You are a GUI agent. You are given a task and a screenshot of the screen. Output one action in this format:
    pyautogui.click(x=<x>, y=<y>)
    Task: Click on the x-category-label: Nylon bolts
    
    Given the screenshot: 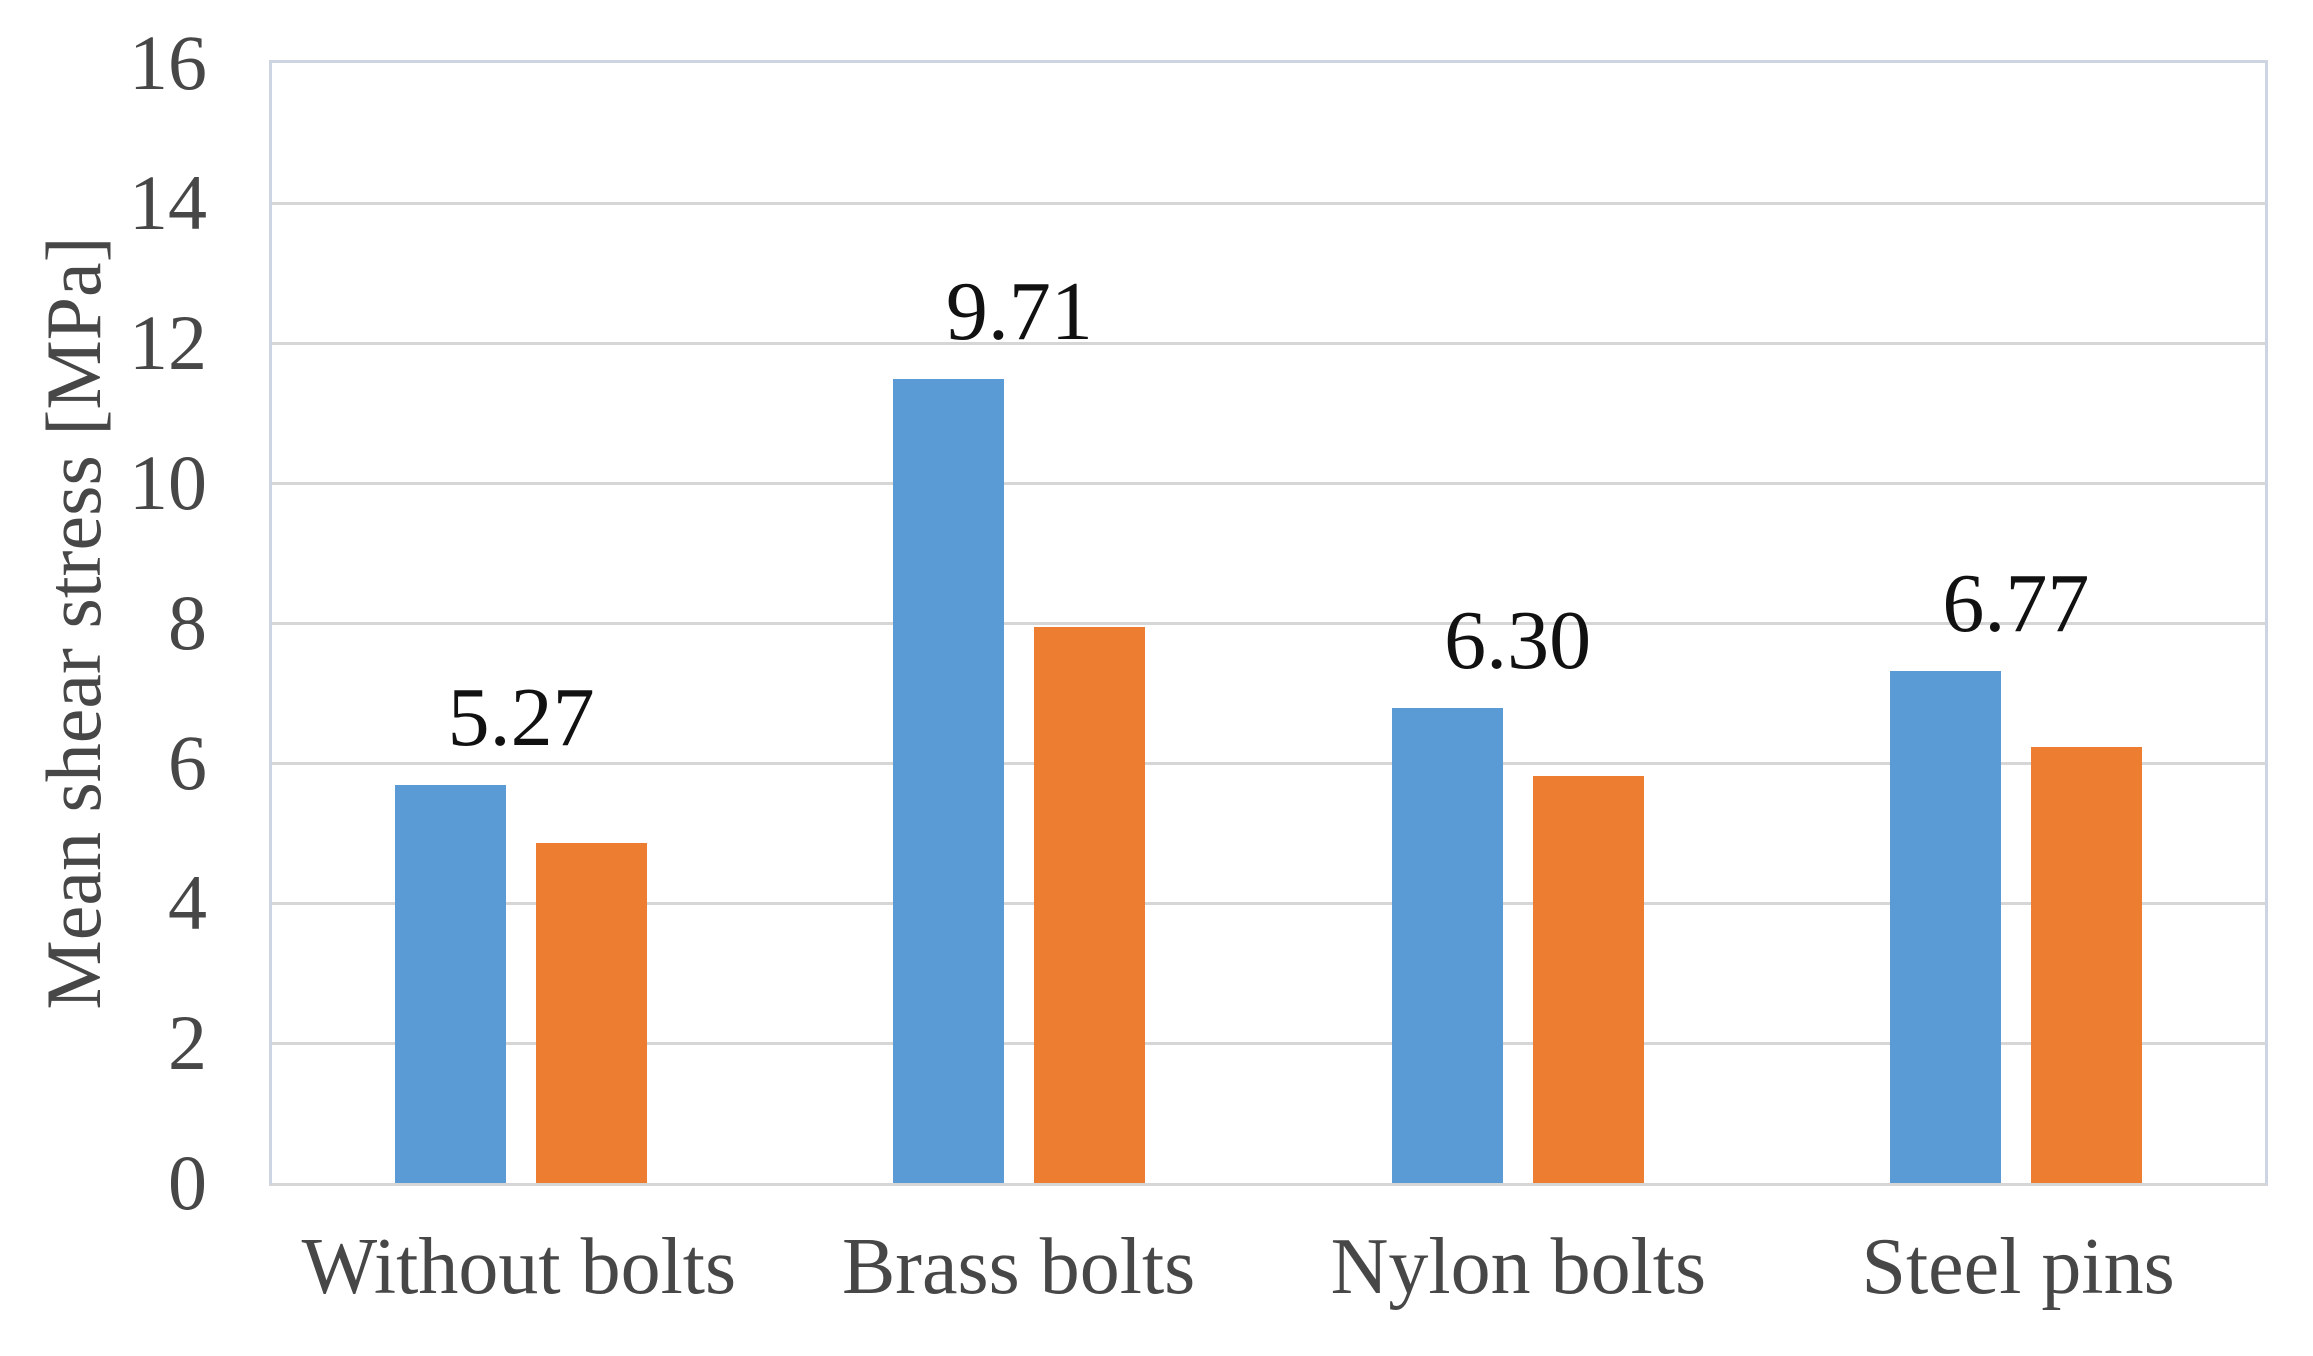 What is the action you would take?
    pyautogui.click(x=1518, y=1267)
    